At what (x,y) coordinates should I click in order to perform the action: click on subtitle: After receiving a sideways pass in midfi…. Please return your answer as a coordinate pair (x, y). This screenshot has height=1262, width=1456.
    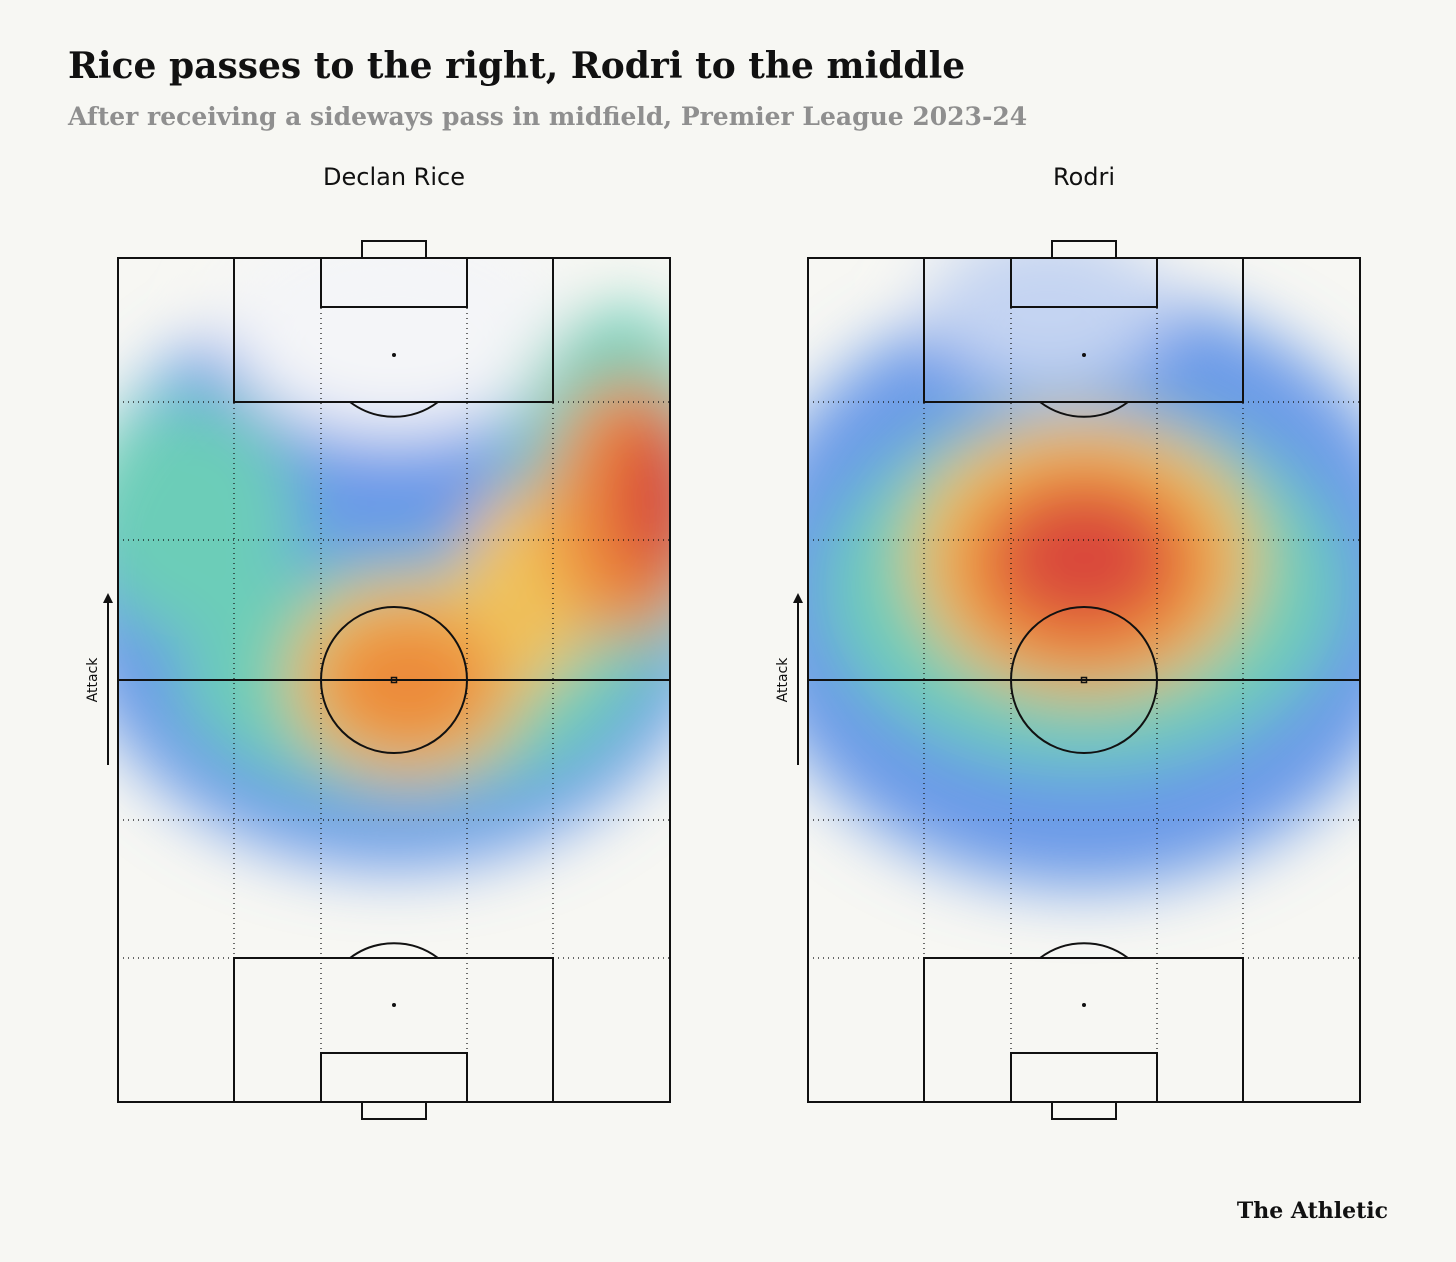
    Looking at the image, I should click on (547, 116).